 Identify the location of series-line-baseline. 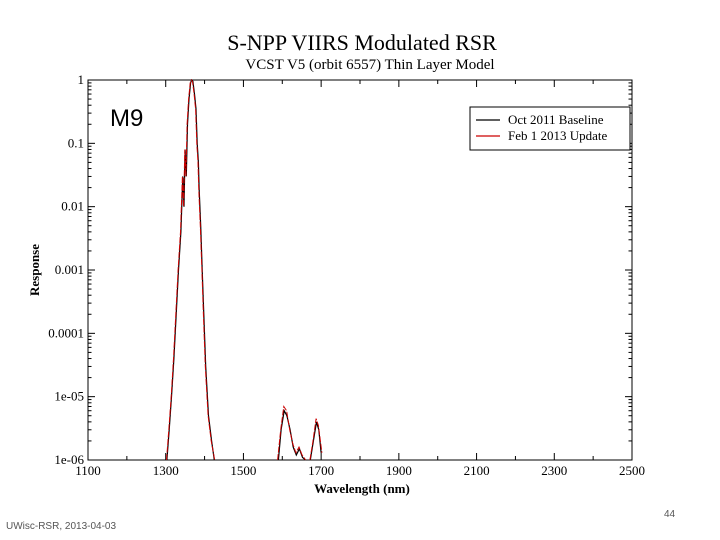
(315, 441).